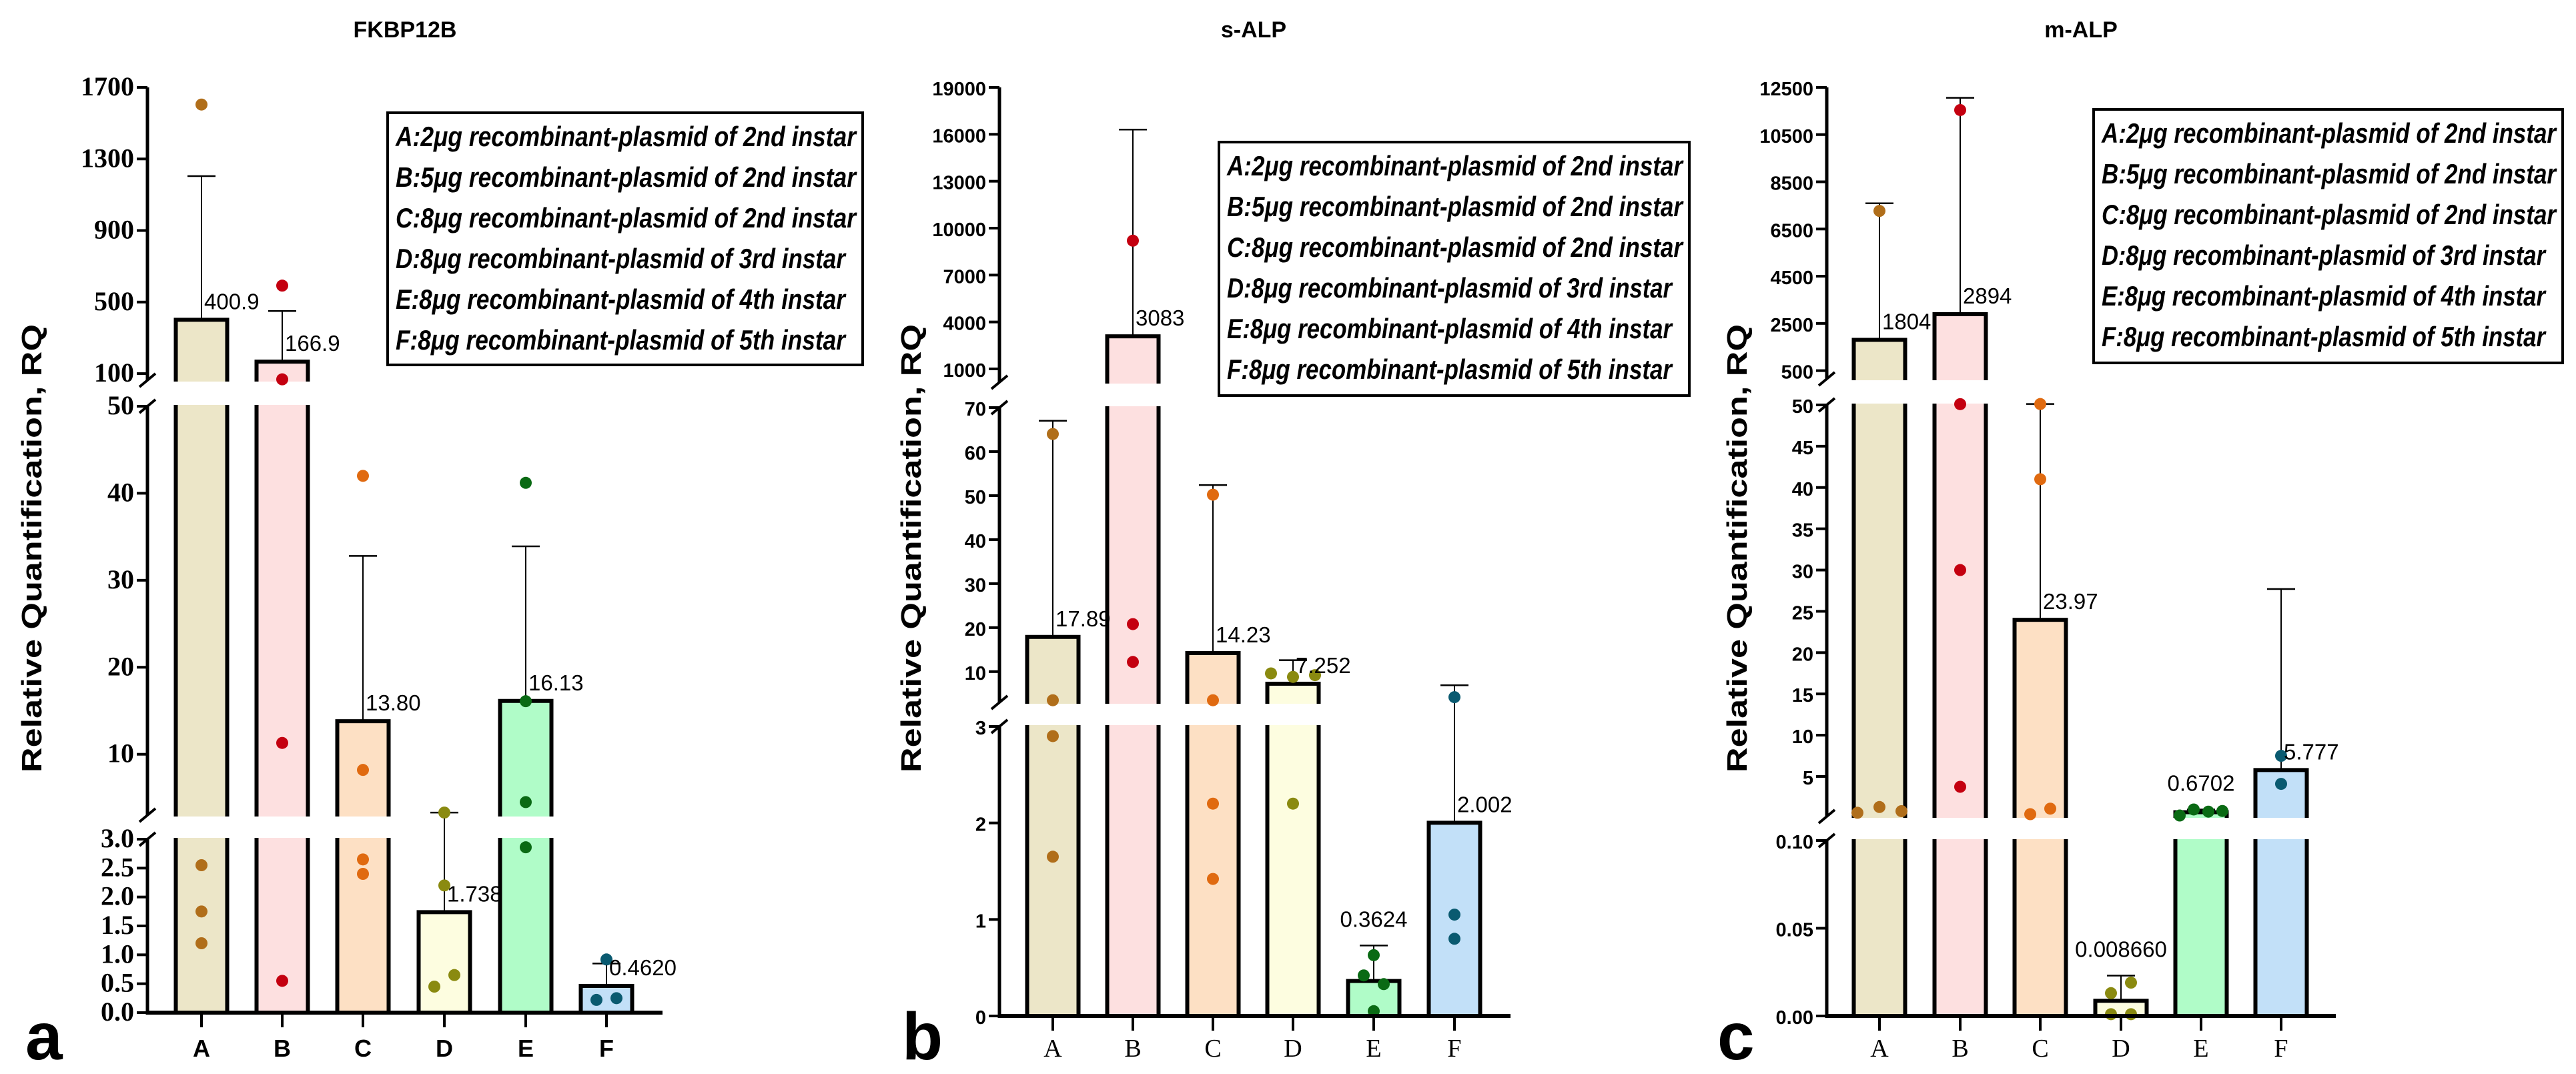 This screenshot has height=1074, width=2576. Describe the element at coordinates (1160, 318) in the screenshot. I see `value-label: 3083` at that location.